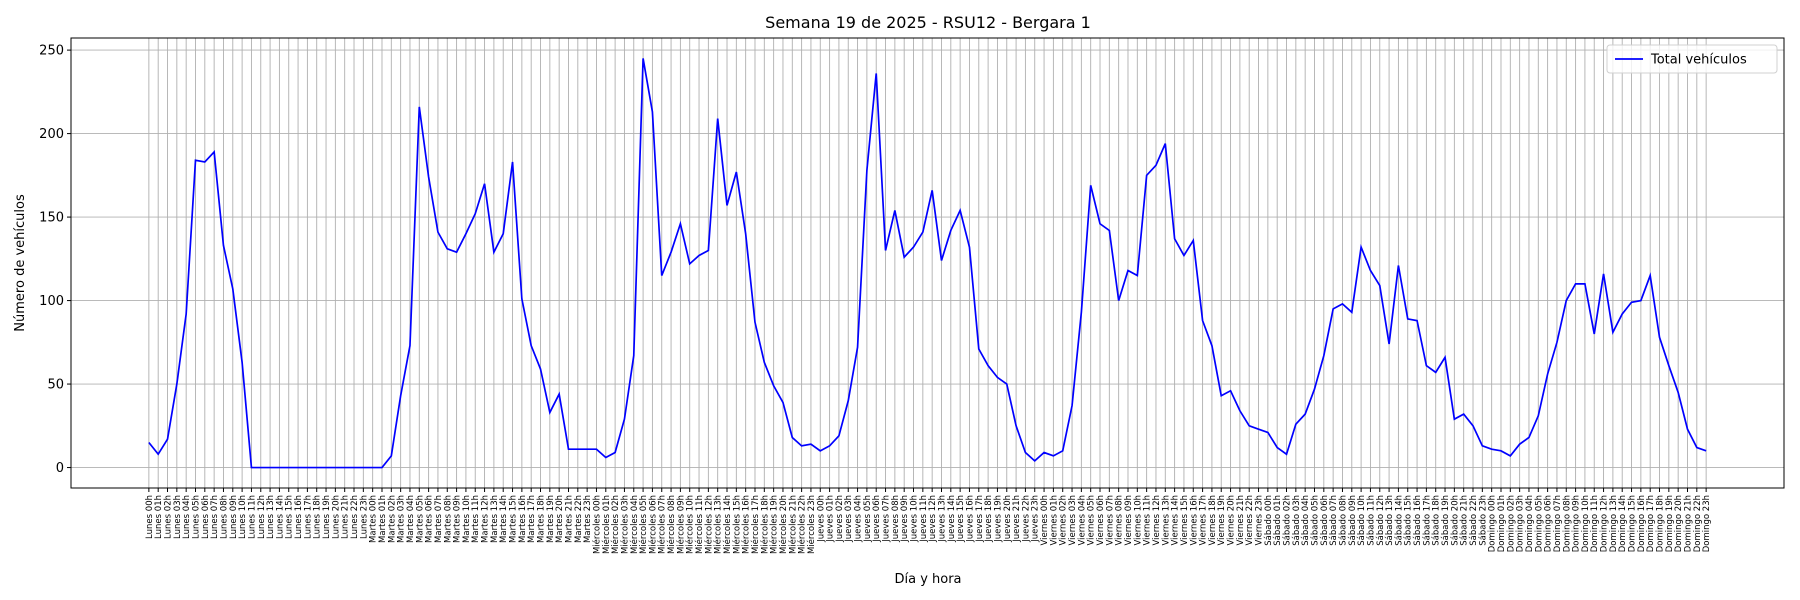  What do you see at coordinates (1036, 519) in the screenshot?
I see `x-tick-label: Jueves 23h` at bounding box center [1036, 519].